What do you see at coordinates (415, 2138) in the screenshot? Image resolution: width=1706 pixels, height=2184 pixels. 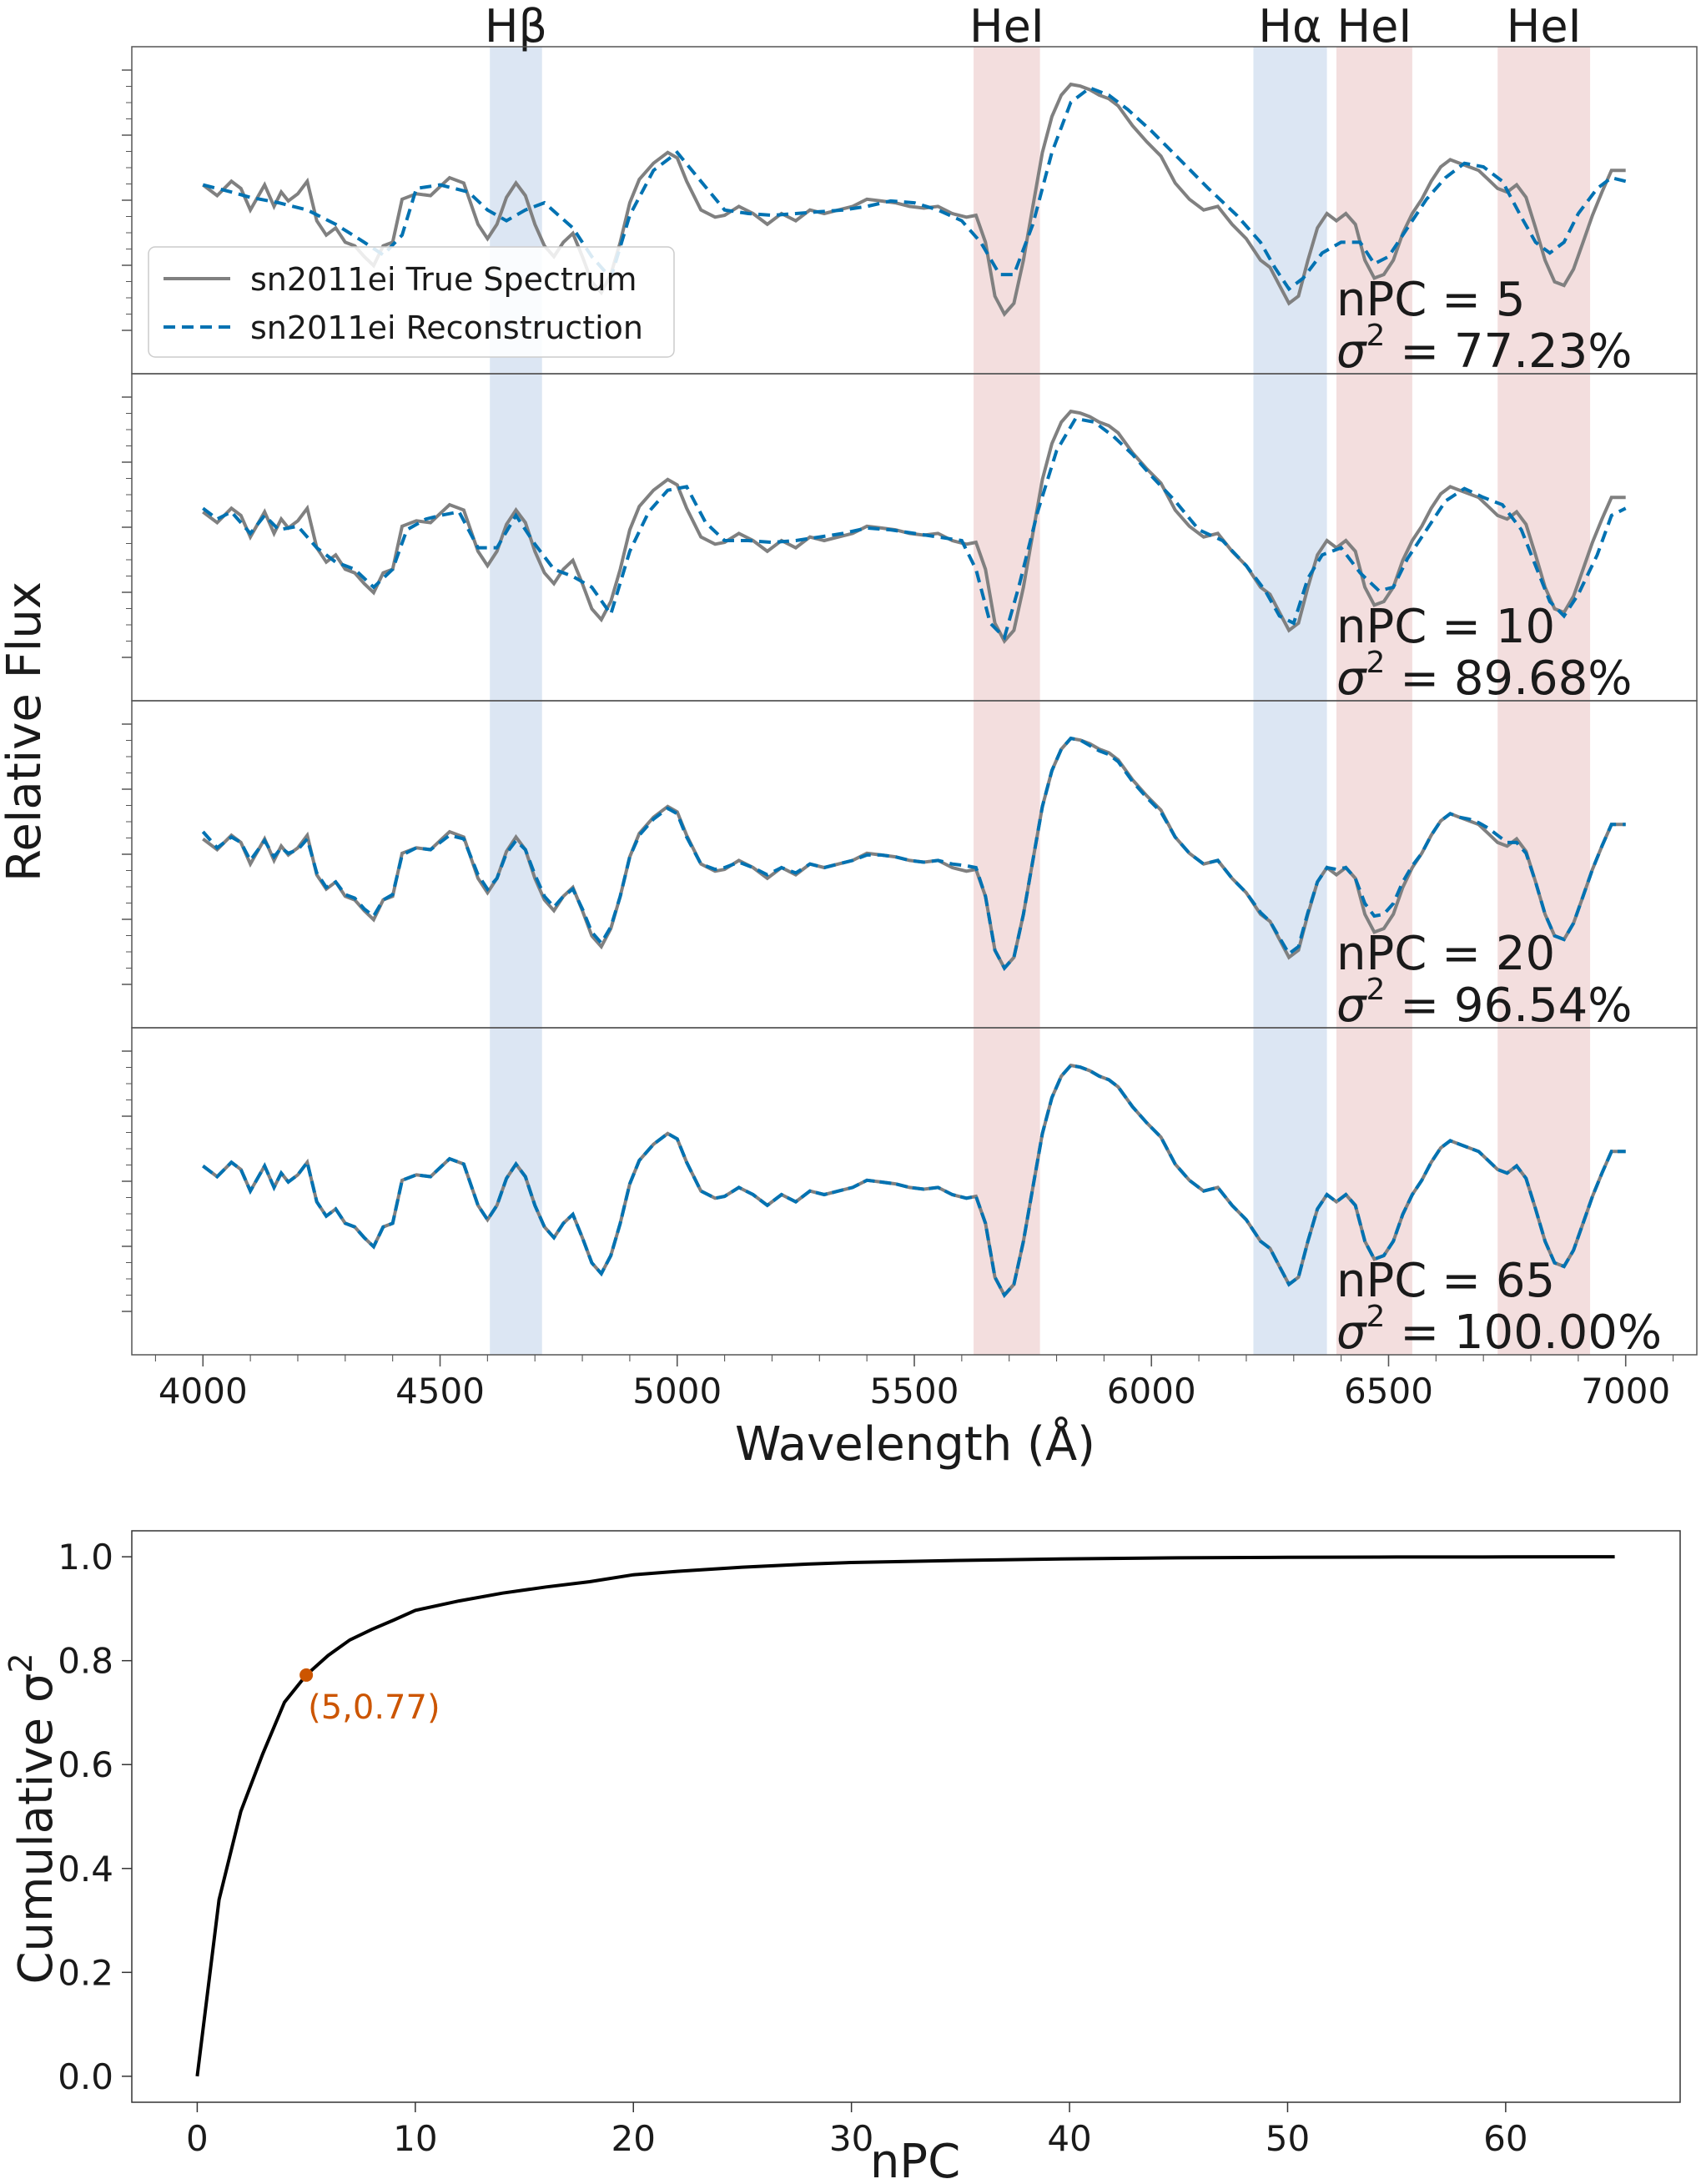 I see `cumulative-x-tick-label: 10` at bounding box center [415, 2138].